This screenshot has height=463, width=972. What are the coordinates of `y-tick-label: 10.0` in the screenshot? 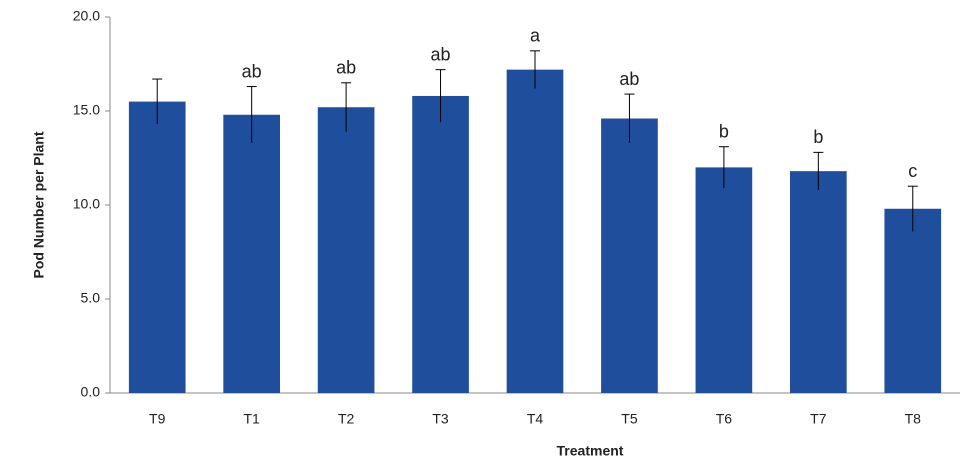 It's located at (86, 204).